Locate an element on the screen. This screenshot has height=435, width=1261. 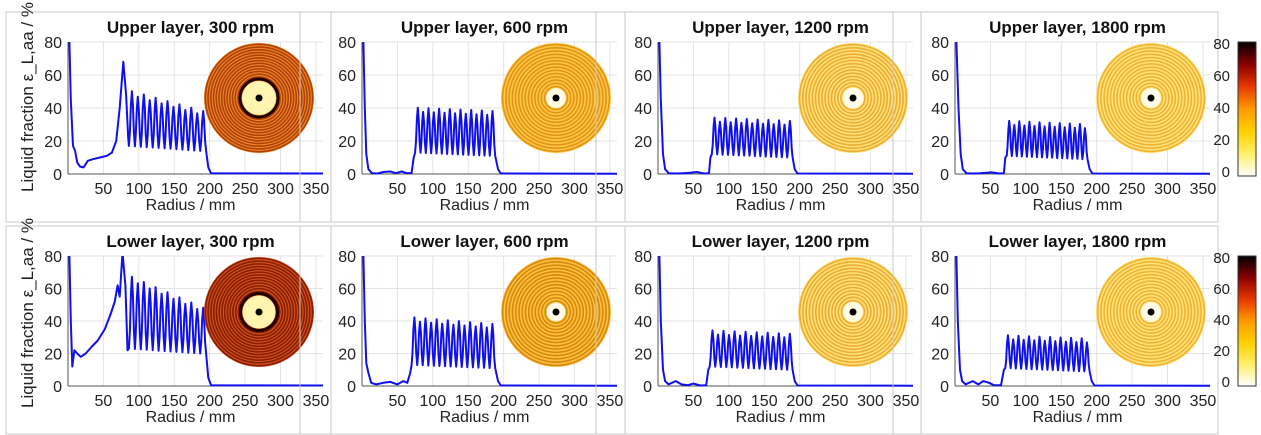
colorbar-gradient is located at coordinates (1247, 321).